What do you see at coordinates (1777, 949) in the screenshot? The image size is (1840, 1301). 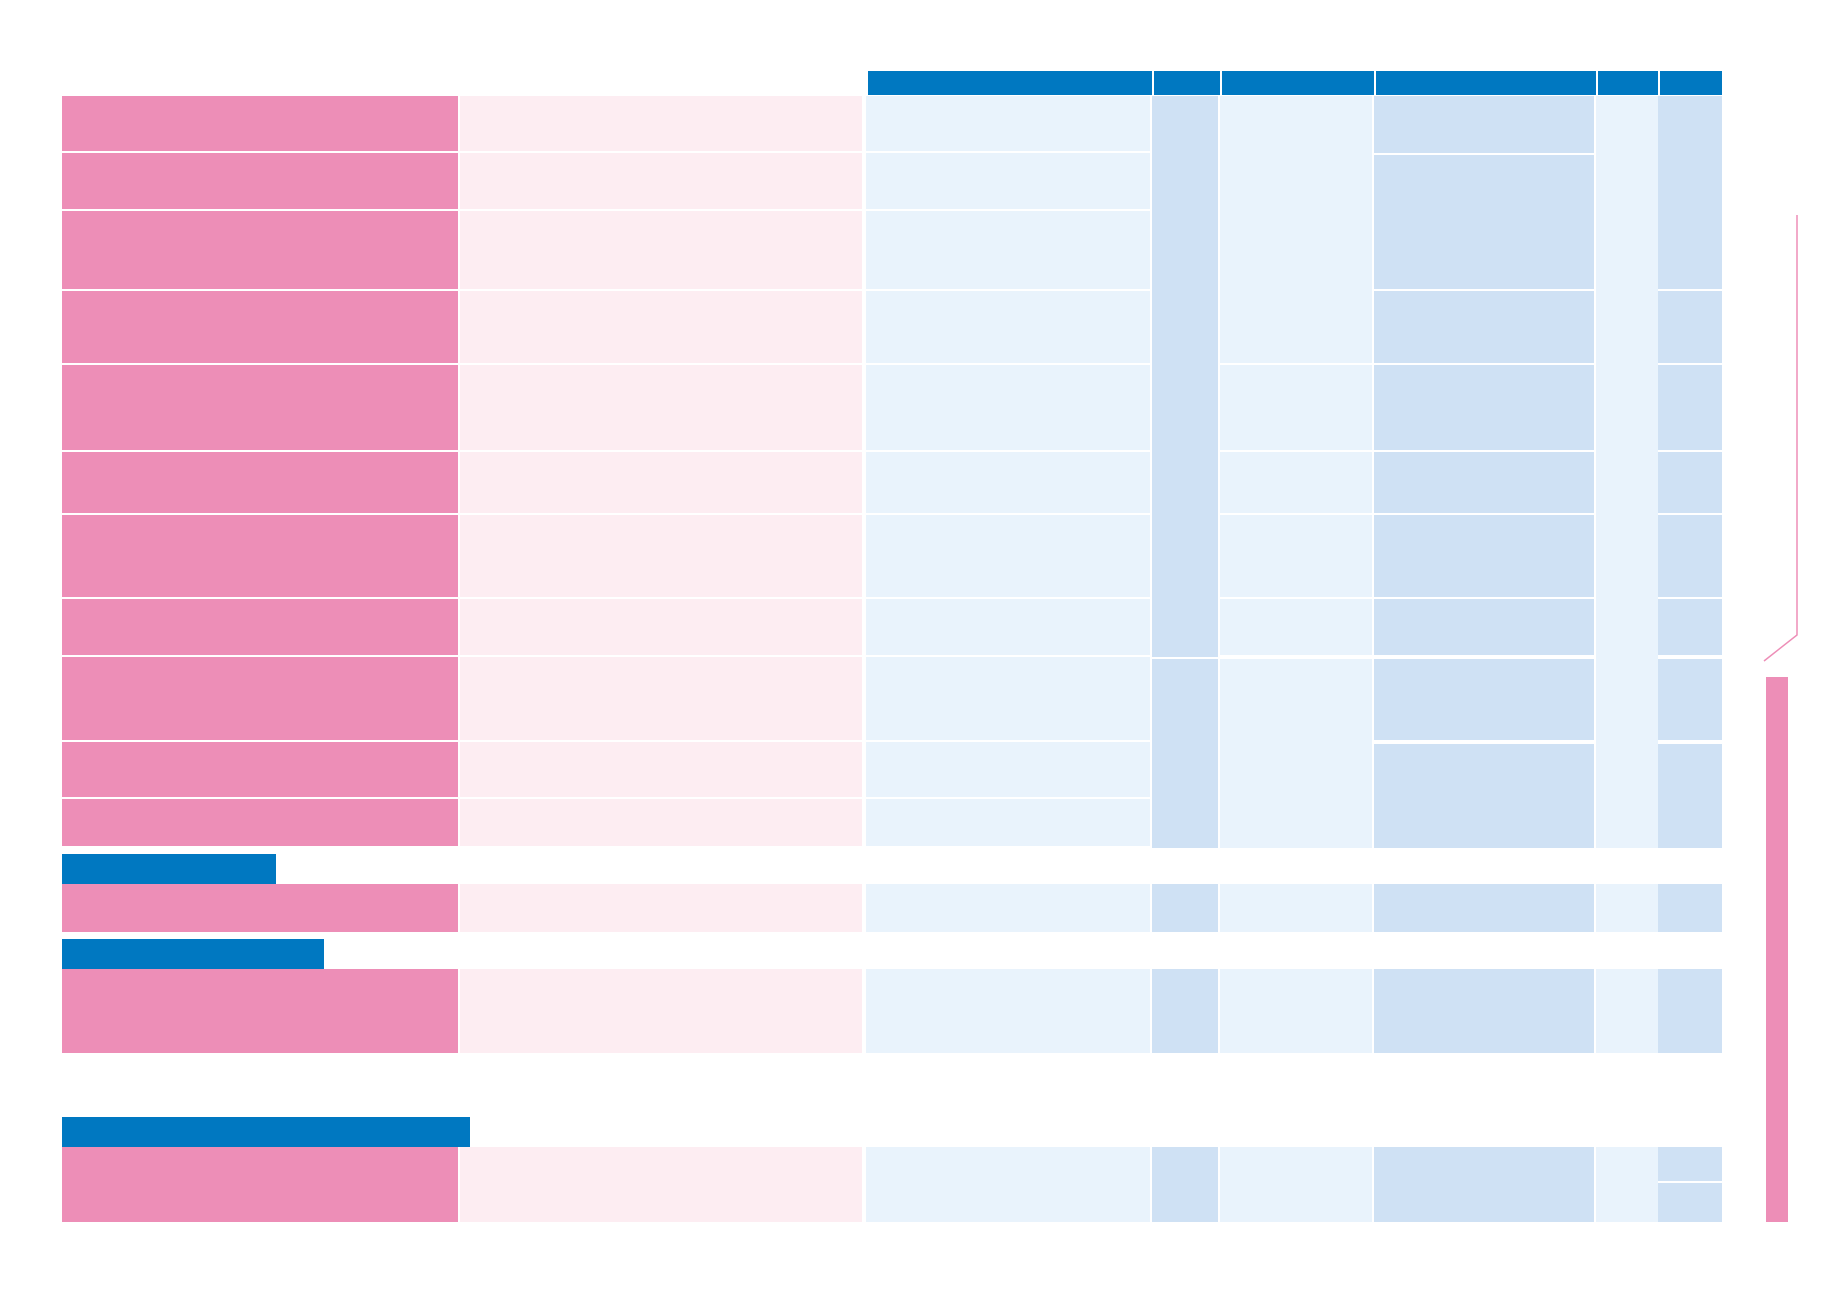 I see `side-marker-bar` at bounding box center [1777, 949].